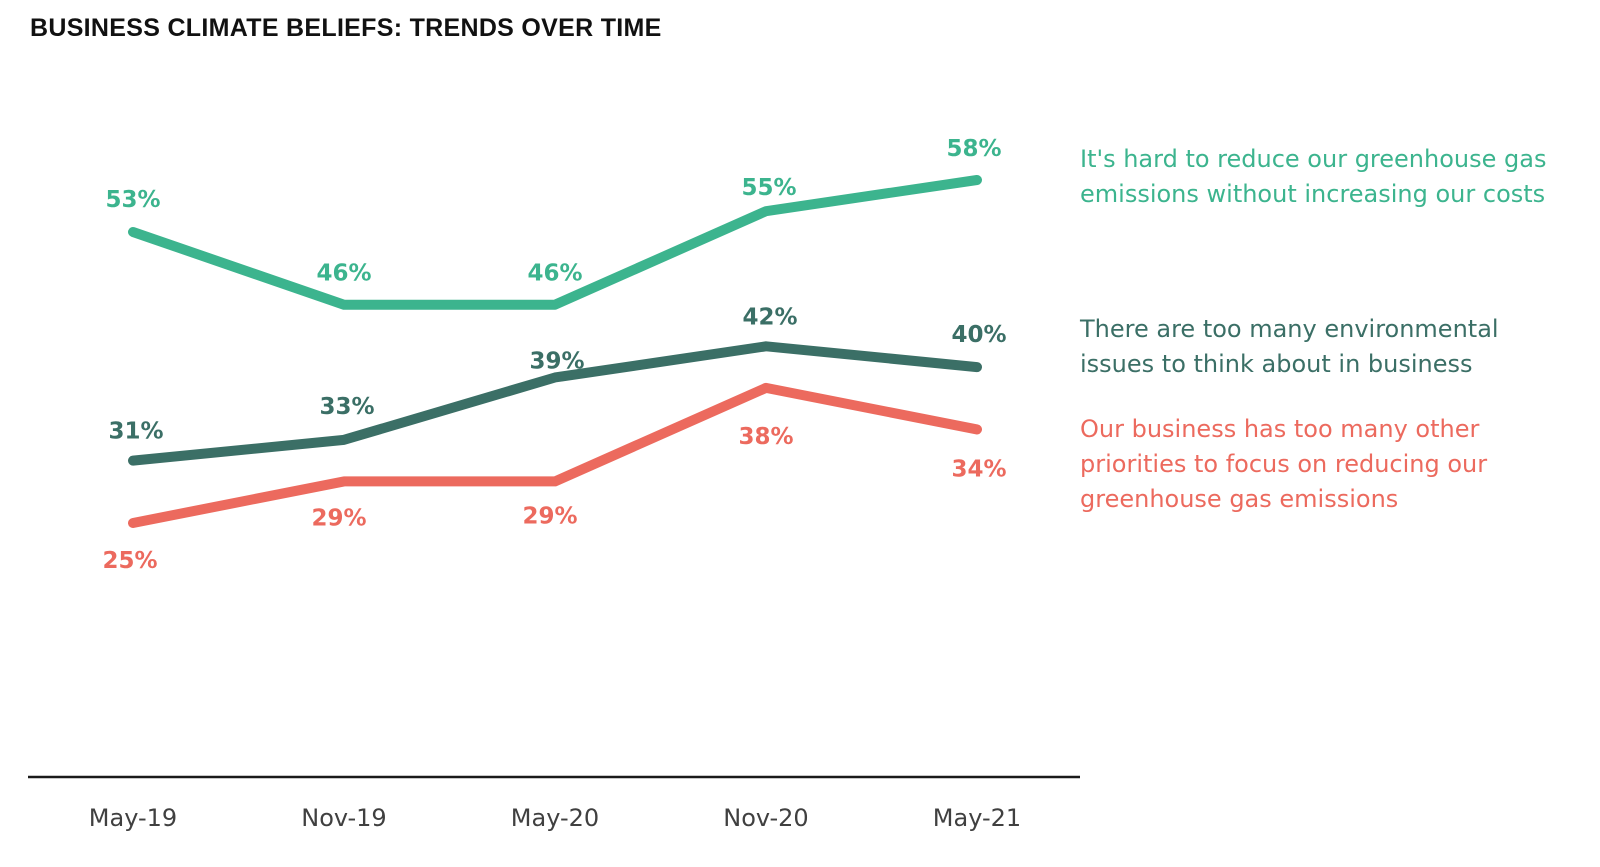 This screenshot has width=1600, height=867. I want to click on x-axis-ticks: May-19 Nov-19 May-20 Nov-20 May-21, so click(555, 818).